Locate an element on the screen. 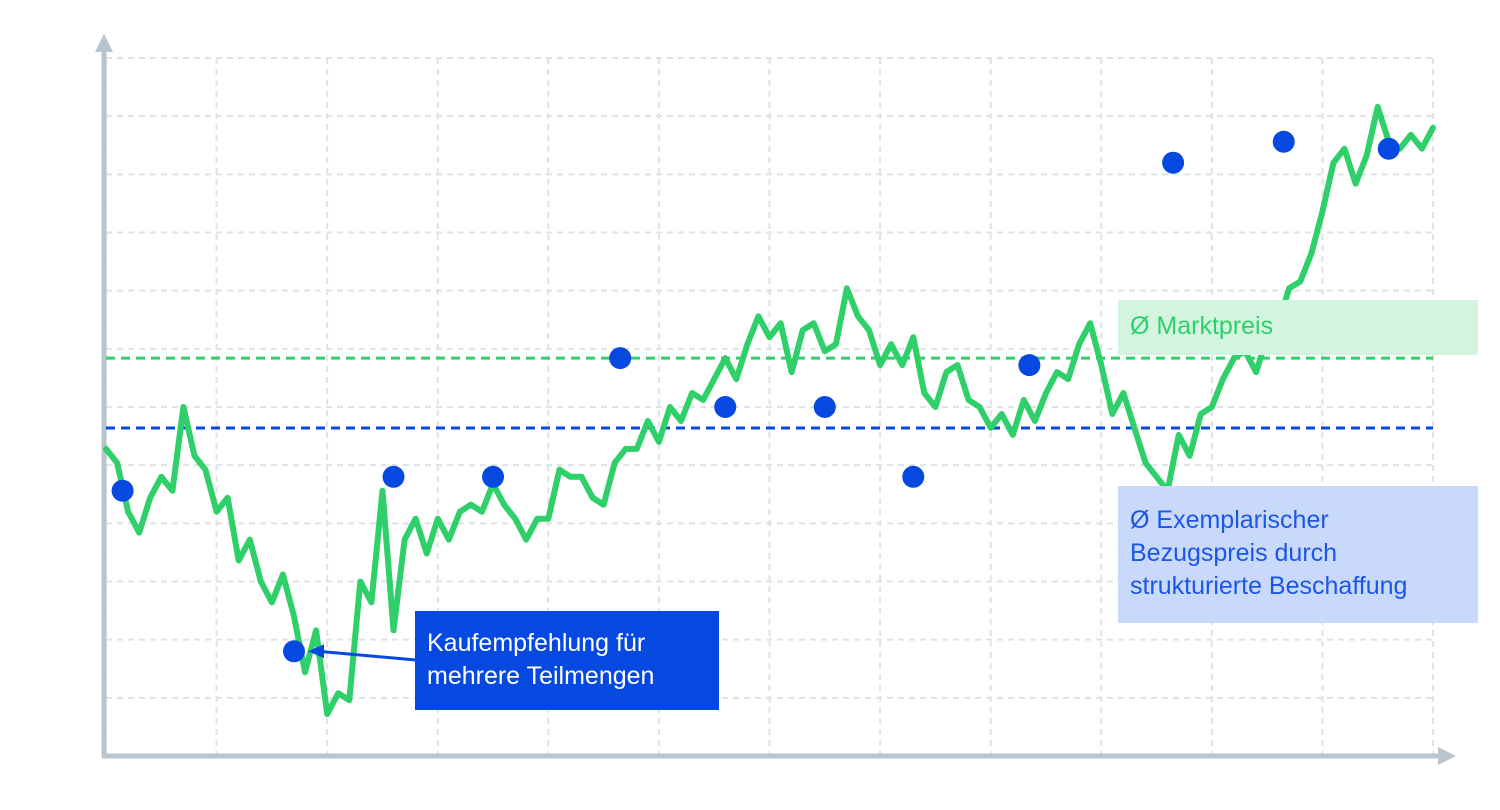 The image size is (1500, 810). arrow-shaft is located at coordinates (367, 655).